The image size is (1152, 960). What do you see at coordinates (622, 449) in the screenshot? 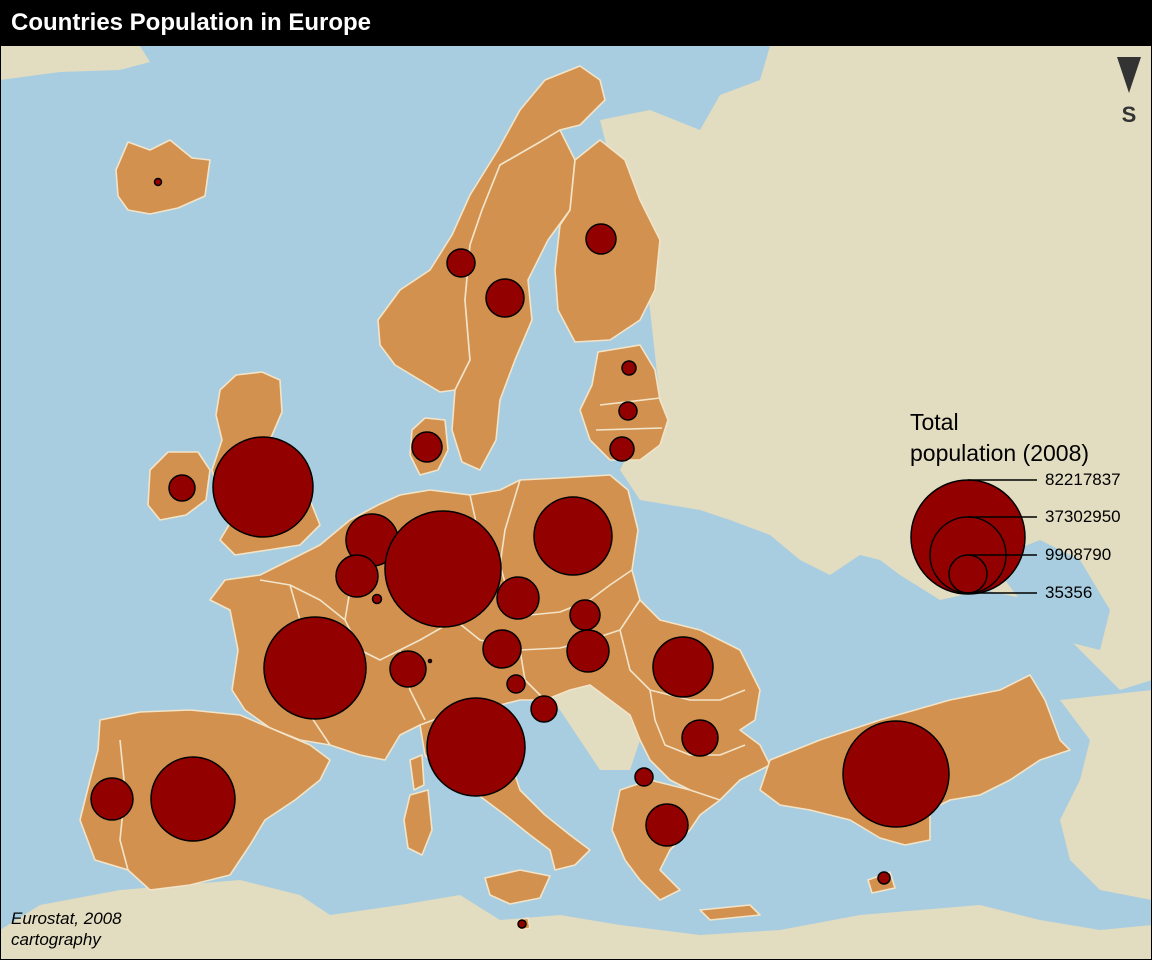
I see `symbol-lithuania` at bounding box center [622, 449].